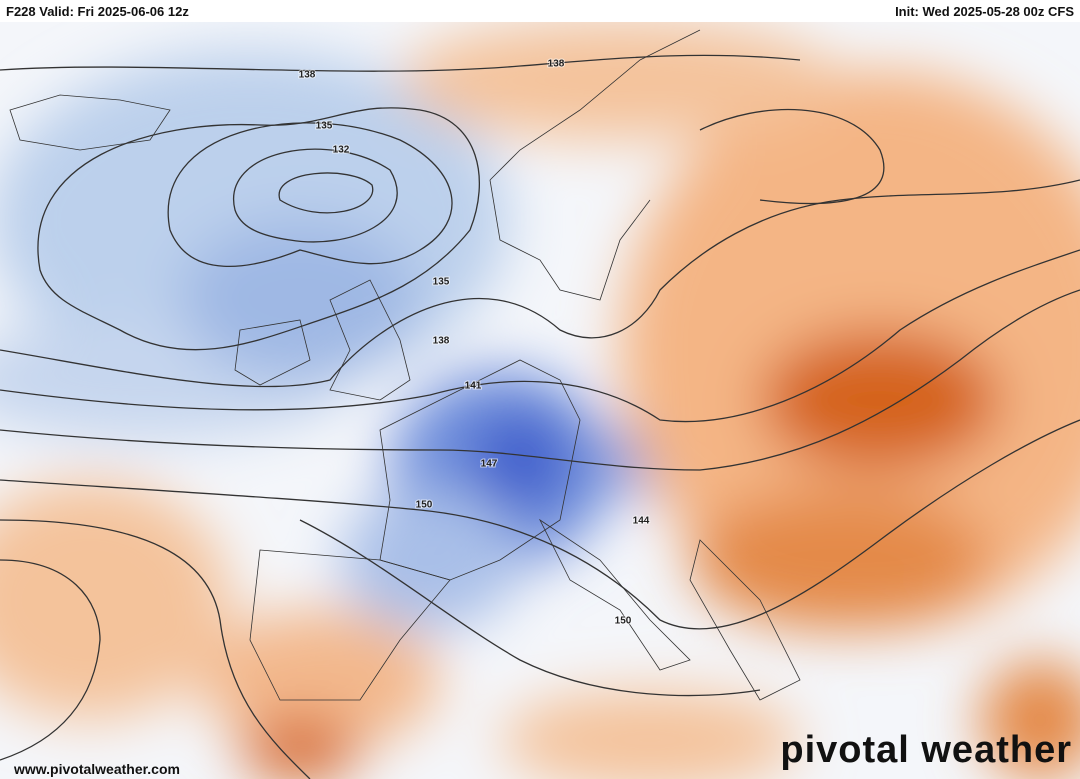  Describe the element at coordinates (489, 464) in the screenshot. I see `contour-label: 147` at that location.